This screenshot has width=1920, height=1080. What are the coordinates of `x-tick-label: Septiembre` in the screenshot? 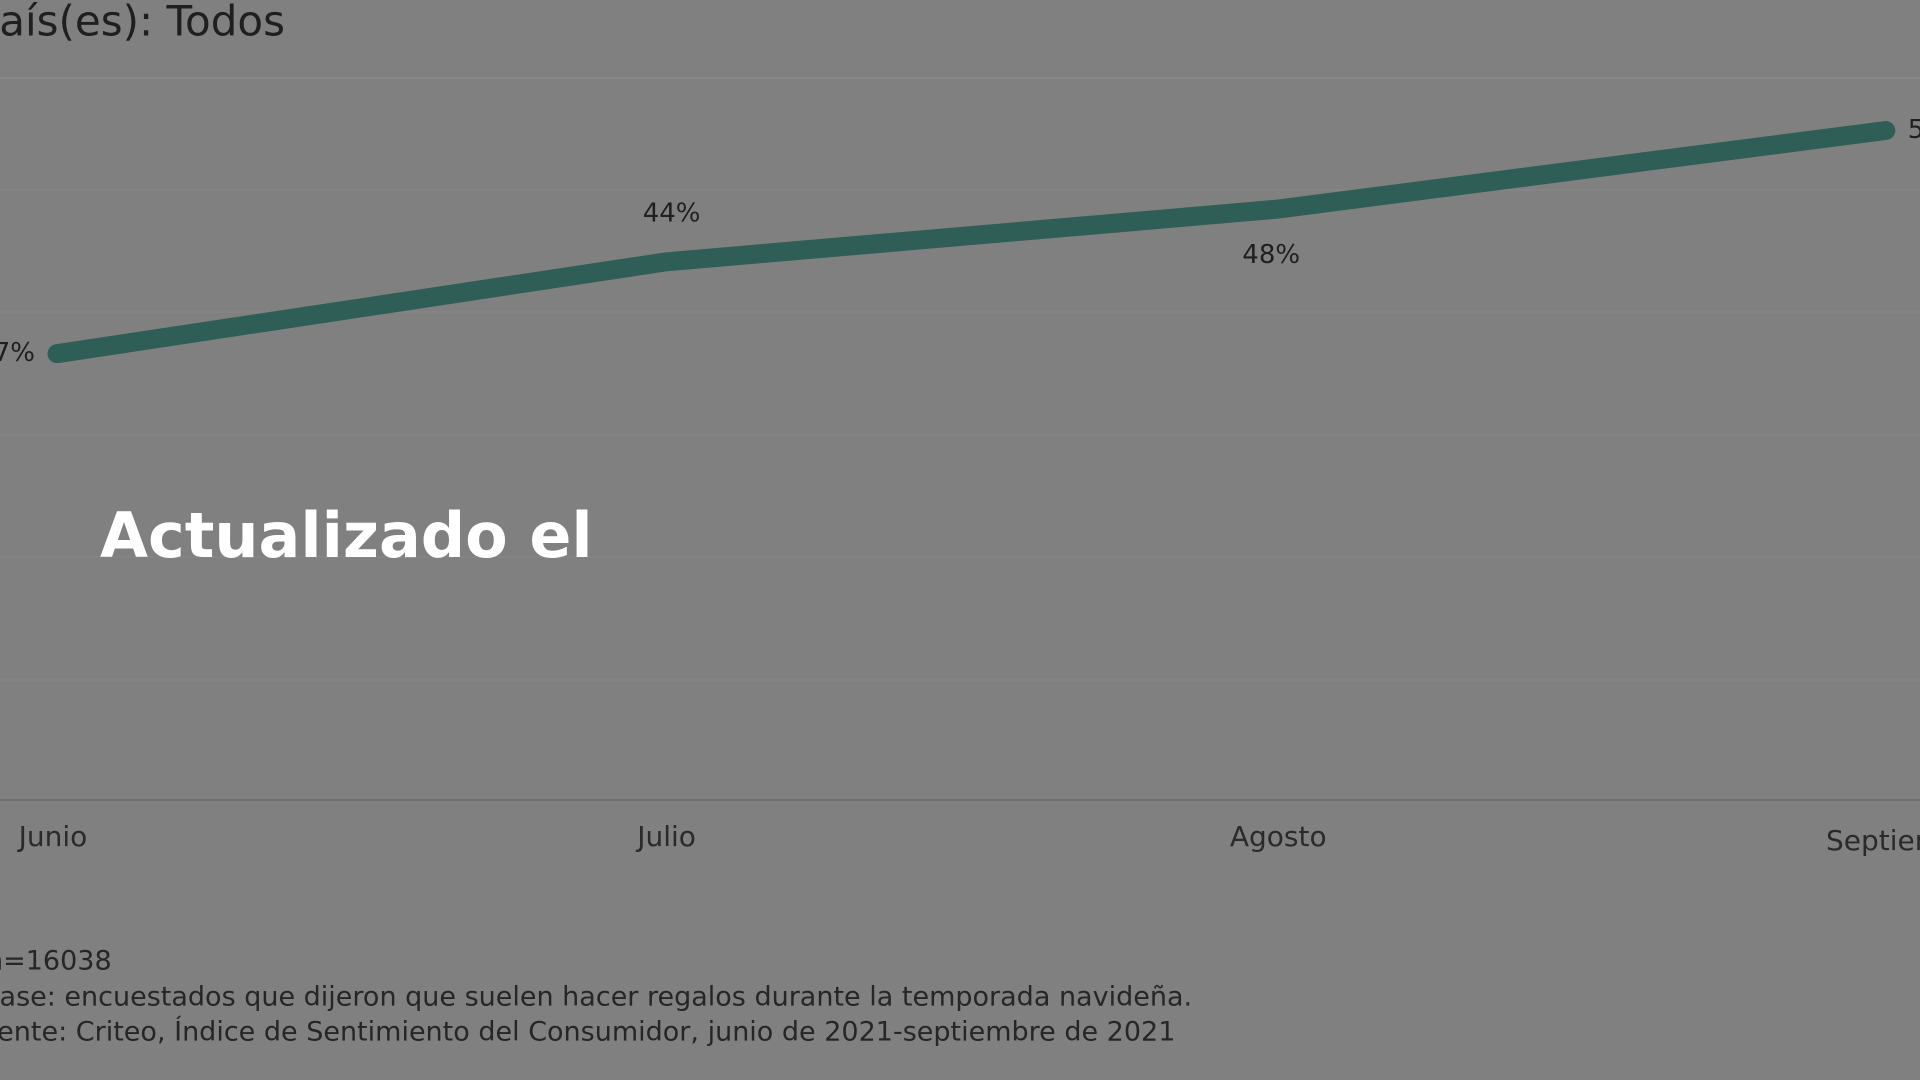 It's located at (1873, 840).